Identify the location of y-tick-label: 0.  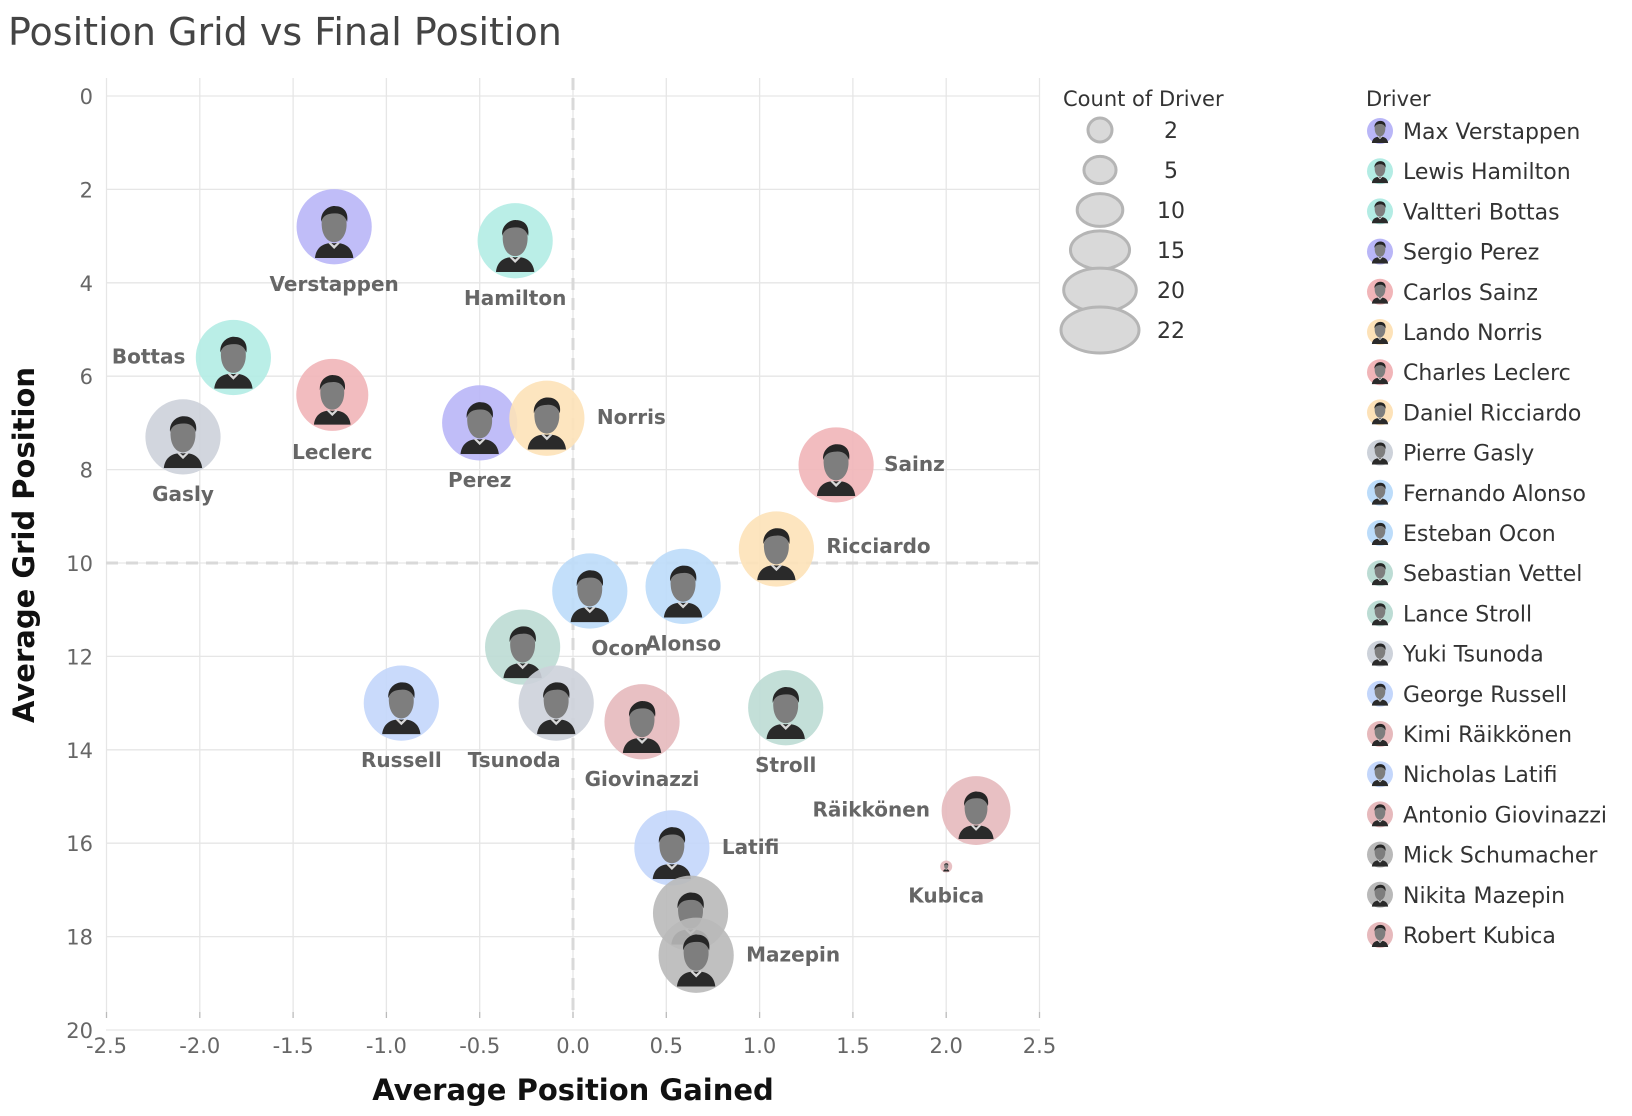
(86, 97).